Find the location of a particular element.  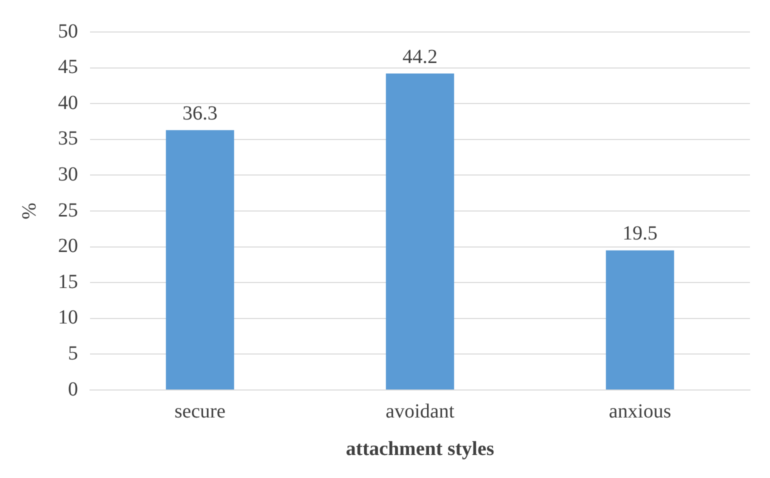

data-label: 36.3 is located at coordinates (200, 113).